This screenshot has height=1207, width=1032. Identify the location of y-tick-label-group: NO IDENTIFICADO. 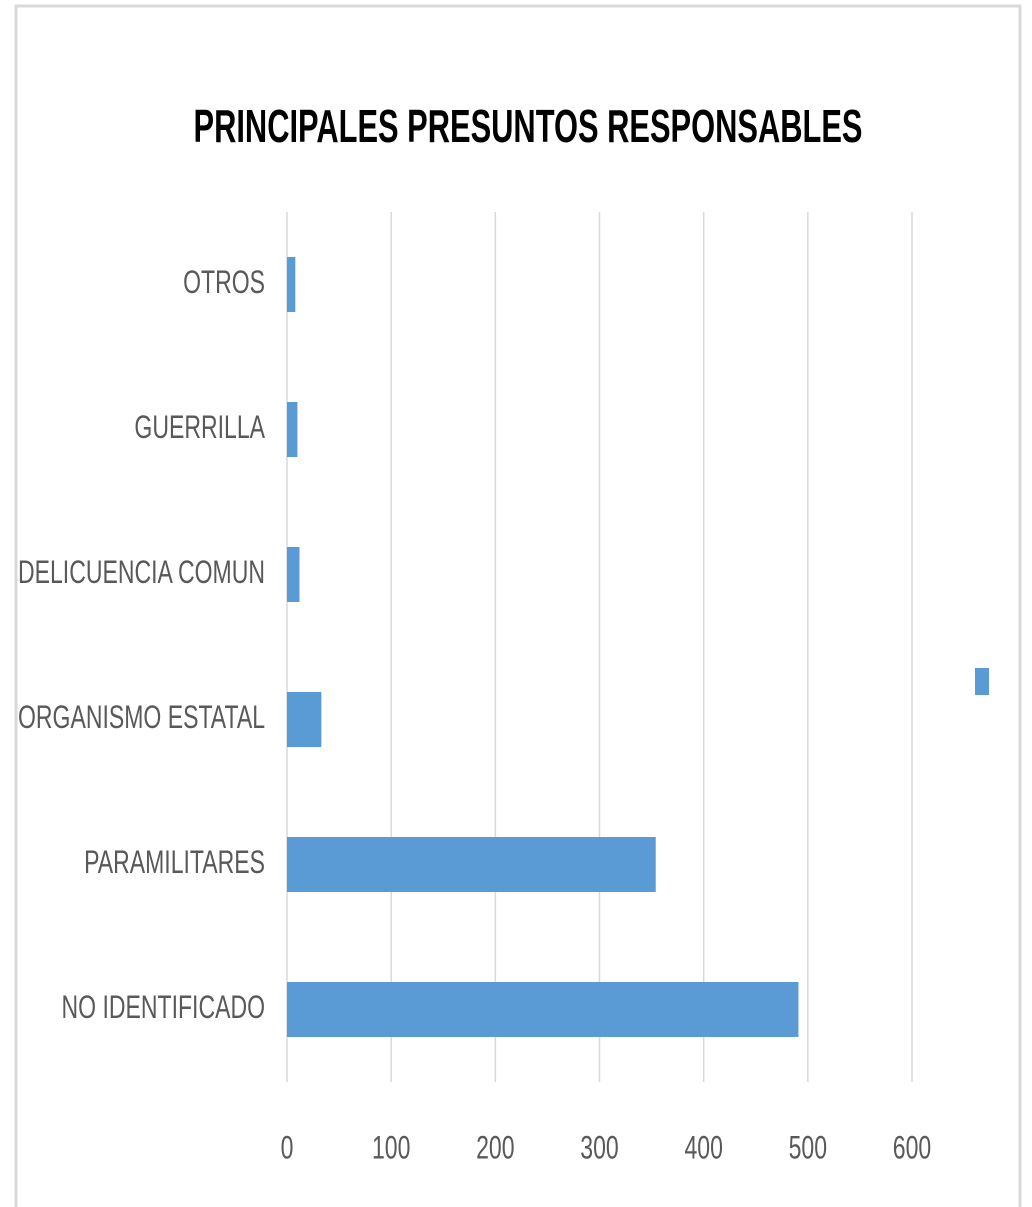
(163, 1007).